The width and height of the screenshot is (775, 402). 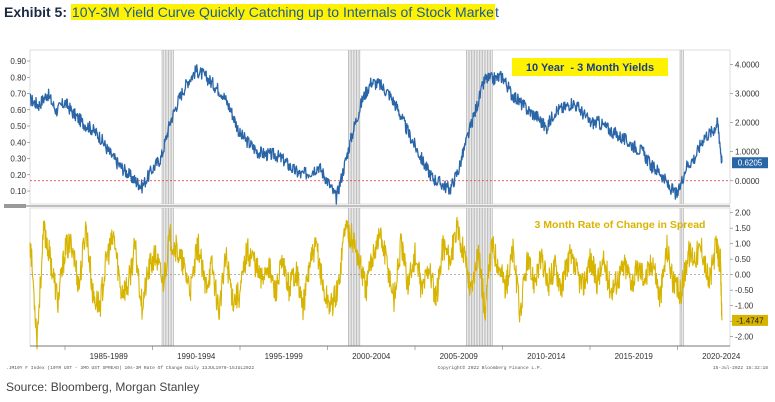 I want to click on roc-title: 3 Month Rate of Change in Spread, so click(x=620, y=225).